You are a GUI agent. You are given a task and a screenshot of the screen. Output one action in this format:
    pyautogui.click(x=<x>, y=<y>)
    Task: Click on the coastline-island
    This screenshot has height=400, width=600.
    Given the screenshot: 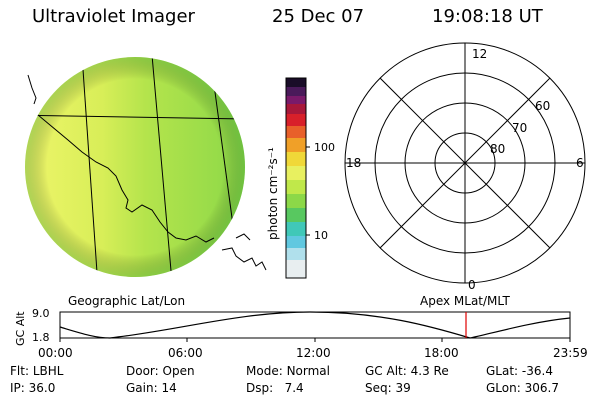 What is the action you would take?
    pyautogui.click(x=243, y=237)
    